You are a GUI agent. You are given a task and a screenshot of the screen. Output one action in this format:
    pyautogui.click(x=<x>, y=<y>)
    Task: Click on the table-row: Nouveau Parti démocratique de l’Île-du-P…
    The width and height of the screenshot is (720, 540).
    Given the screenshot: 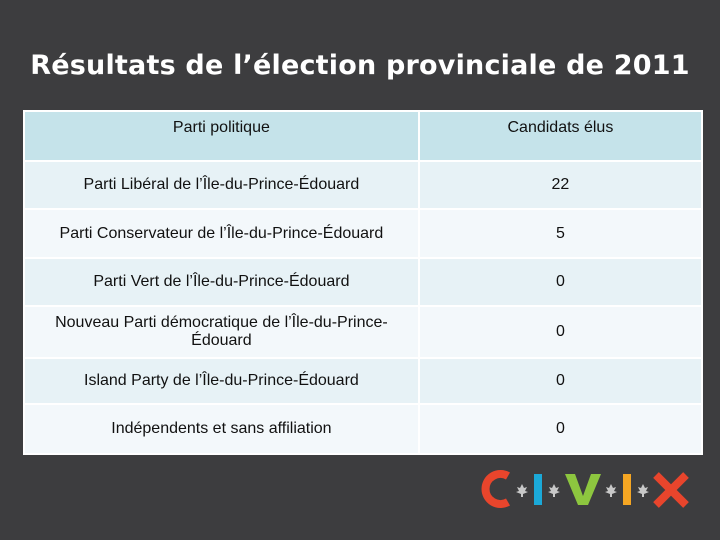 What is the action you would take?
    pyautogui.click(x=363, y=332)
    